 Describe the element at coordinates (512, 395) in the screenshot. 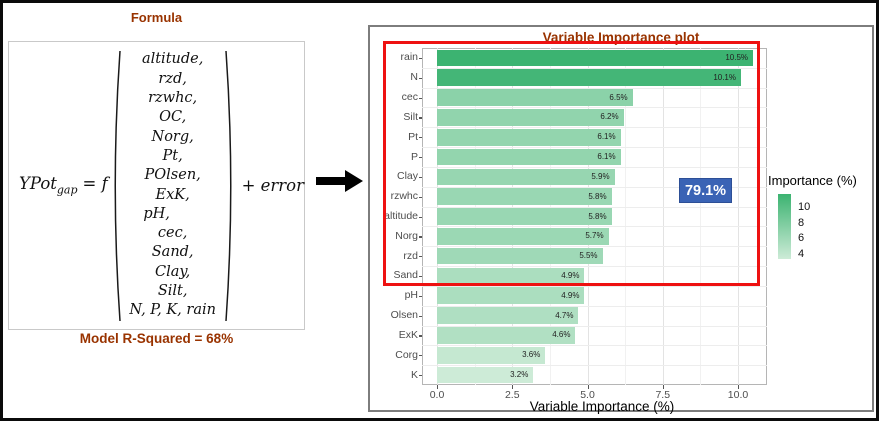

I see `x-axis-tick-label: 2.5` at that location.